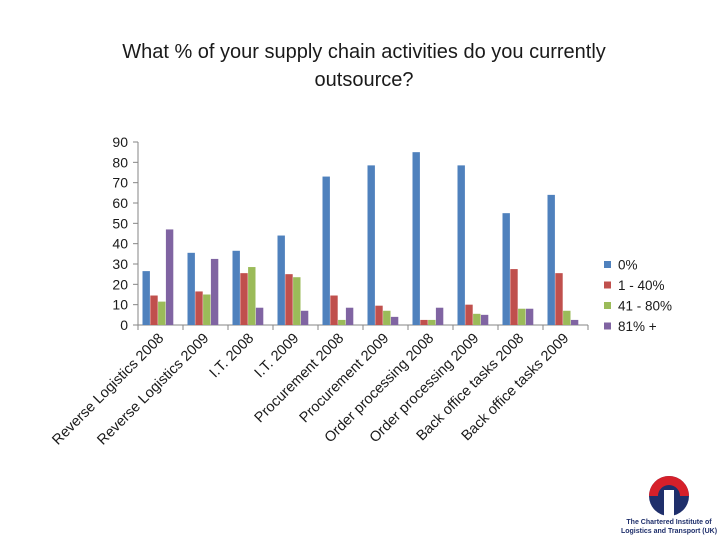 The height and width of the screenshot is (546, 728). Describe the element at coordinates (645, 306) in the screenshot. I see `legend-label: 41 - 80%` at that location.